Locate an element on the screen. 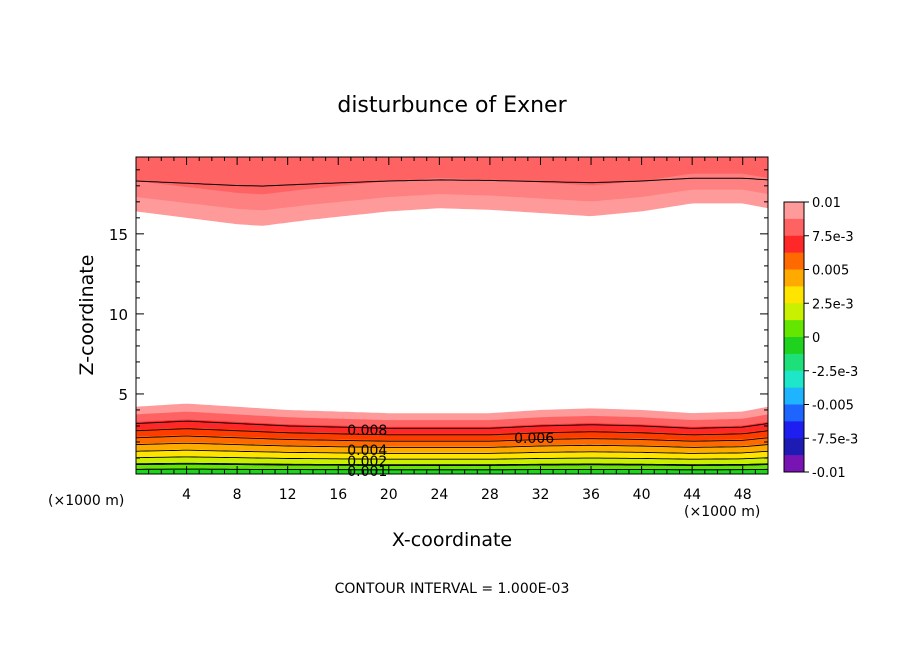 The height and width of the screenshot is (654, 904). colorbar-label: 7.5e-3 is located at coordinates (833, 237).